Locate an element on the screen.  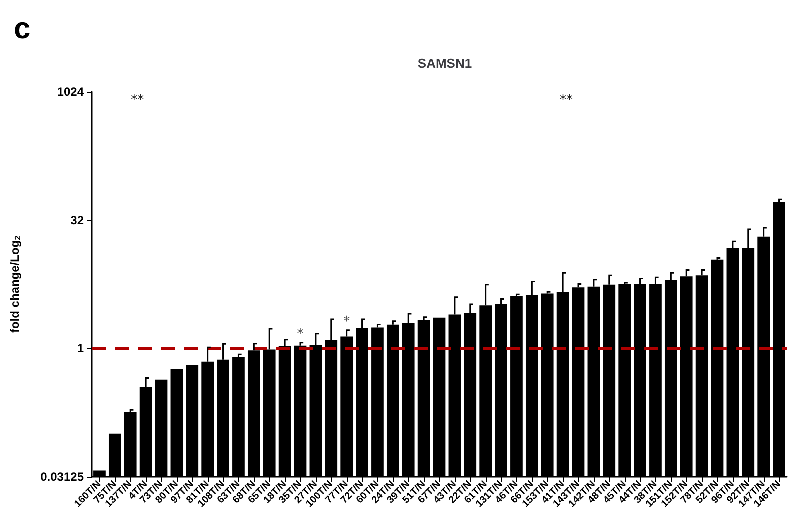
y-tick-label: 1024 is located at coordinates (70, 92).